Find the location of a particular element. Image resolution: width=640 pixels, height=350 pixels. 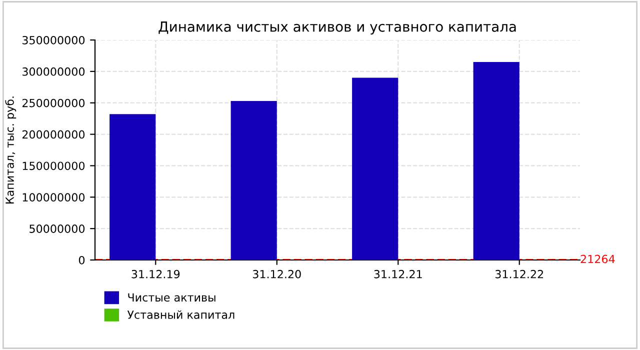

y-tick-label: 350000000 is located at coordinates (53, 40).